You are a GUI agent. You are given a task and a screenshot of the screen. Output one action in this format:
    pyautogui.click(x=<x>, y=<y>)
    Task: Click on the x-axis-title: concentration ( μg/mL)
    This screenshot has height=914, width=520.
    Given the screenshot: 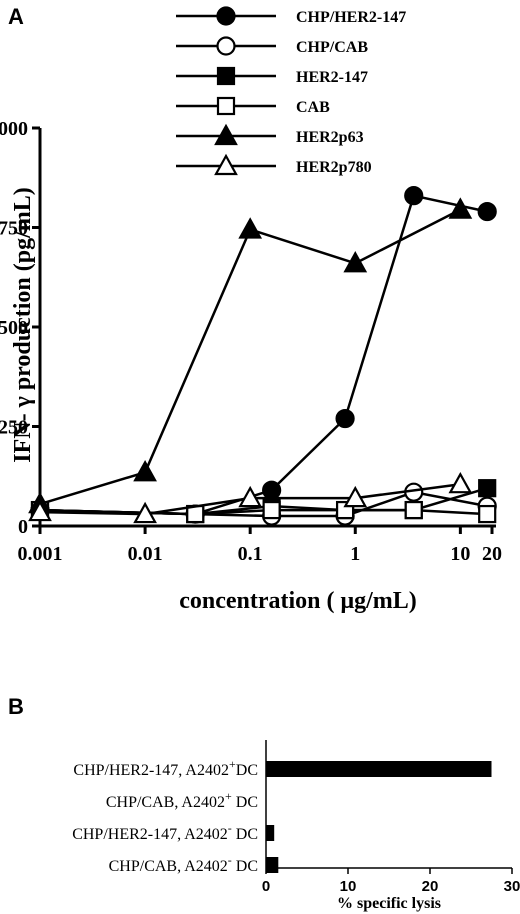 What is the action you would take?
    pyautogui.click(x=298, y=601)
    